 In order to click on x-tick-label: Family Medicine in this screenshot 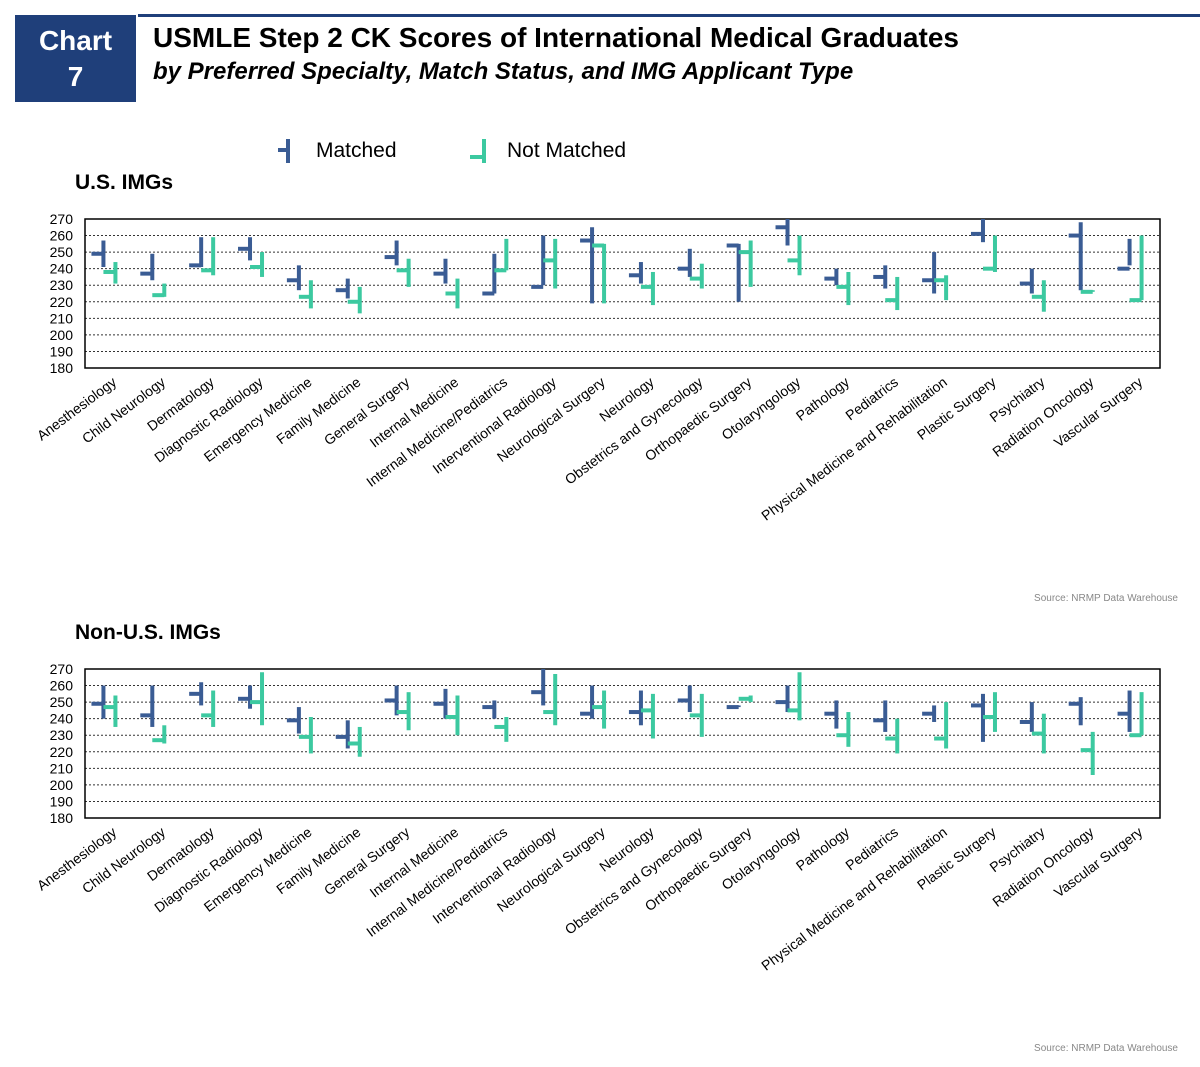, I will do `click(318, 410)`.